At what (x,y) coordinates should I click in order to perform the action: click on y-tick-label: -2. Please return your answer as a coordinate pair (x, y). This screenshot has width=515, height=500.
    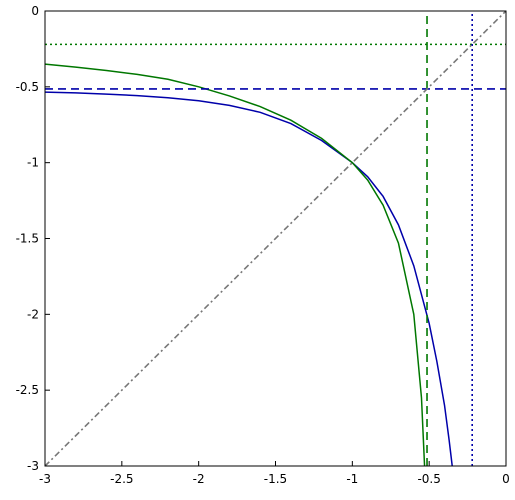
    Looking at the image, I should click on (33, 314).